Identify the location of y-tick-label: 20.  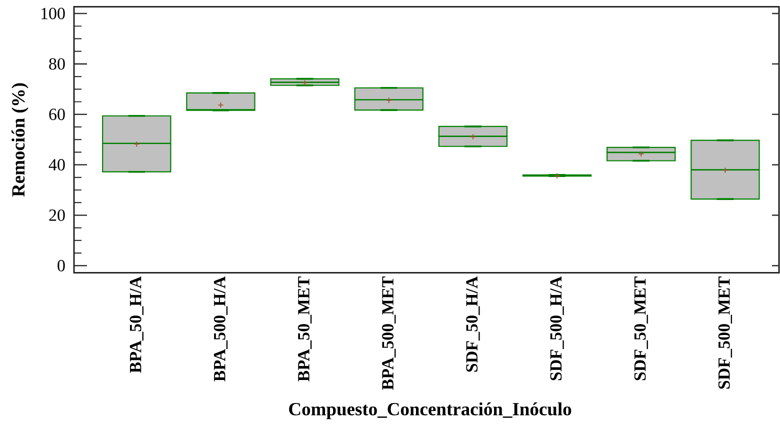
(57, 215).